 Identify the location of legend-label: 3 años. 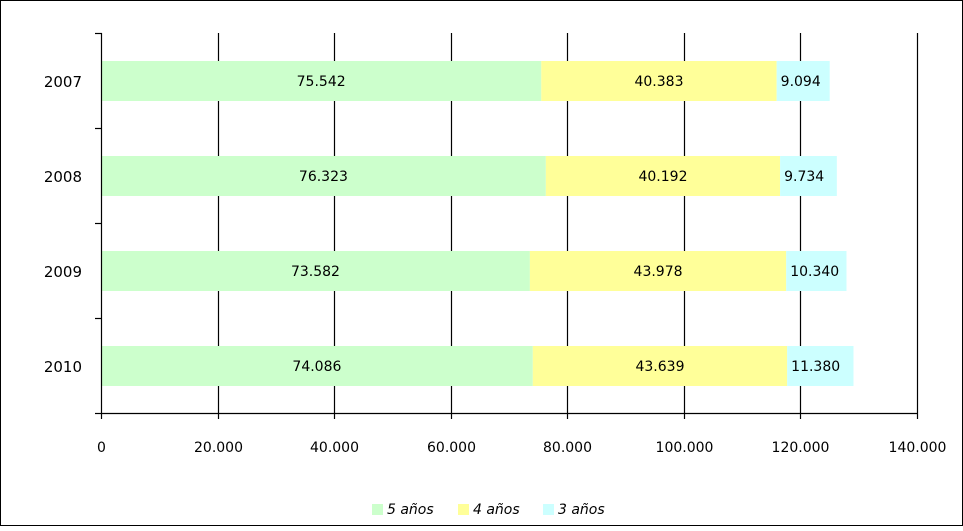
(581, 510).